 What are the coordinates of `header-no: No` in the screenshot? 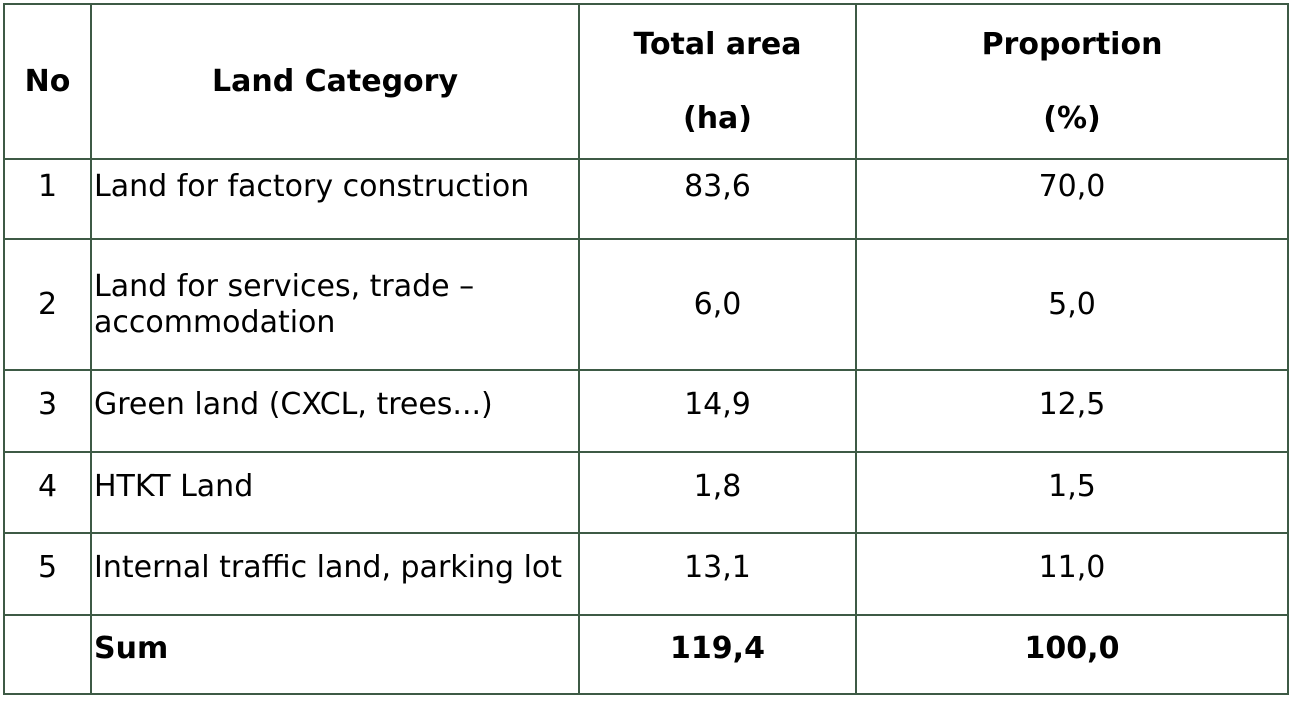 It's located at (47, 81).